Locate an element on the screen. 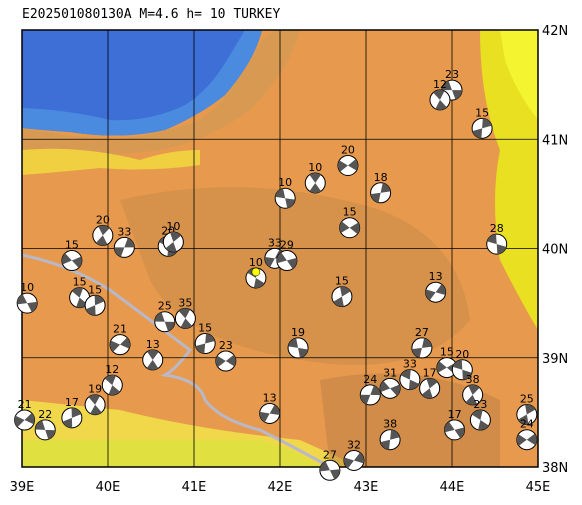 Image resolution: width=582 pixels, height=505 pixels. y-tick-label: 38N is located at coordinates (555, 468).